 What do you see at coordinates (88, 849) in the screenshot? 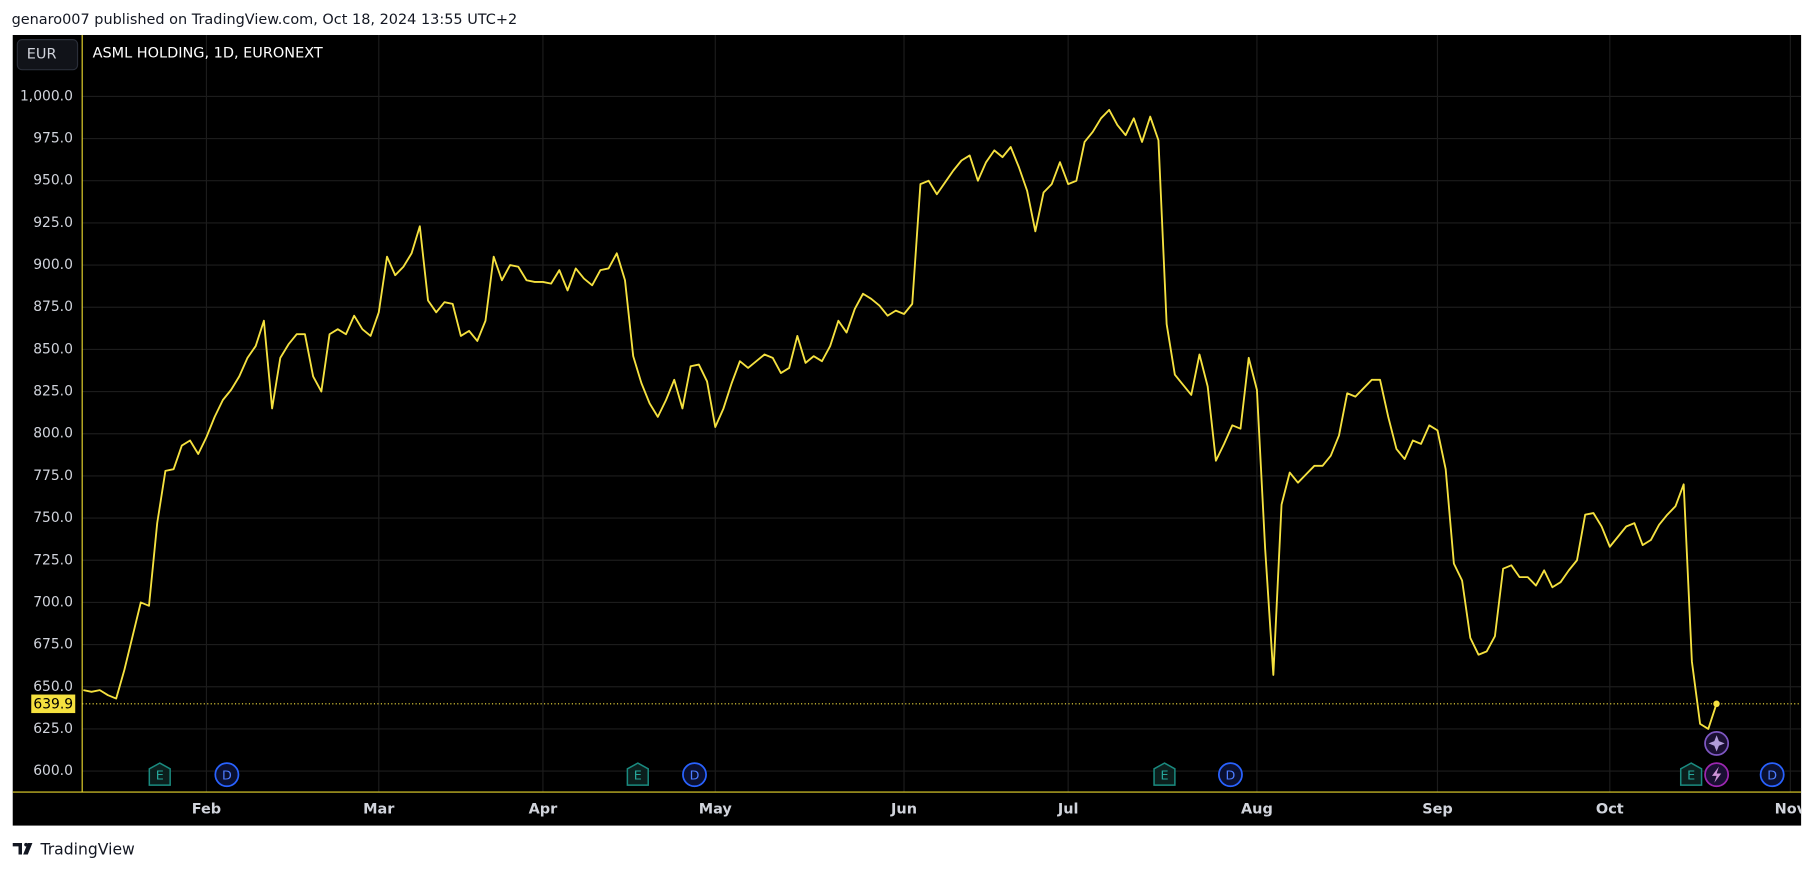
I see `footer-brand: TradingView` at bounding box center [88, 849].